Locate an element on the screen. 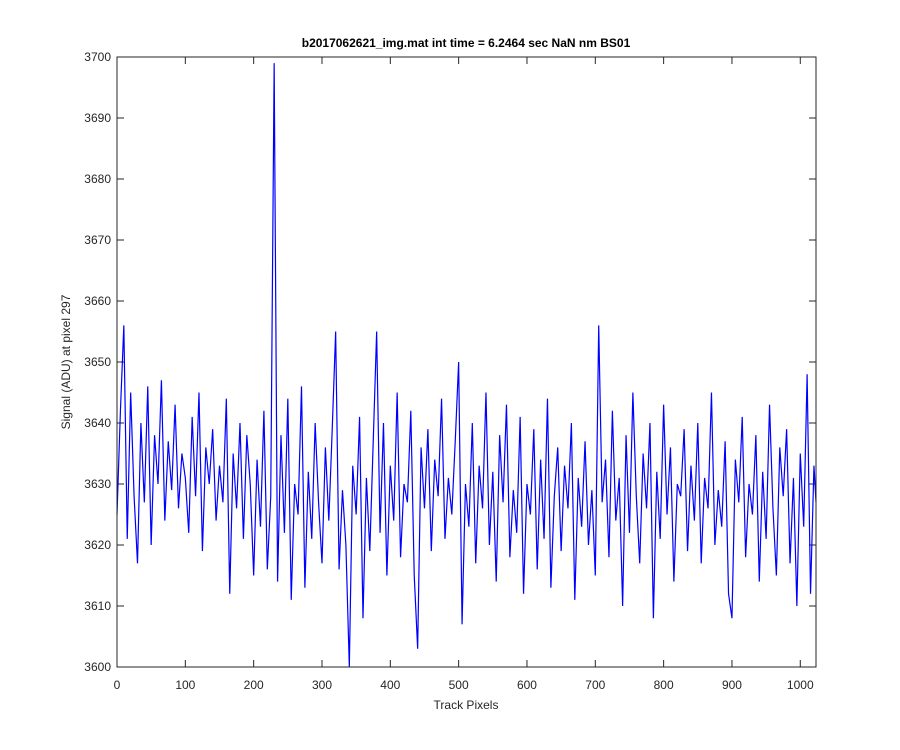 The image size is (900, 750). y-tick-label: 3640 is located at coordinates (97, 423).